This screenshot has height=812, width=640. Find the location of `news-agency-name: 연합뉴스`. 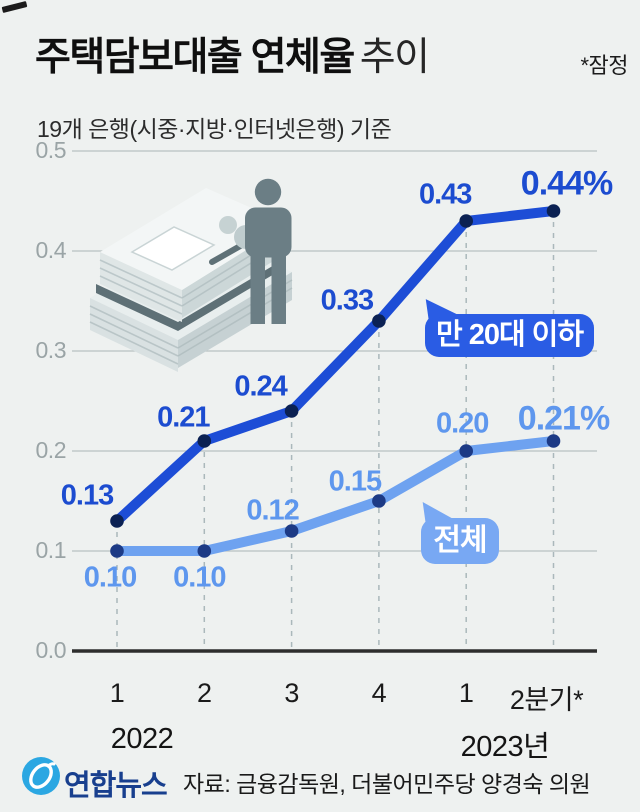

news-agency-name: 연합뉴스 is located at coordinates (116, 786).